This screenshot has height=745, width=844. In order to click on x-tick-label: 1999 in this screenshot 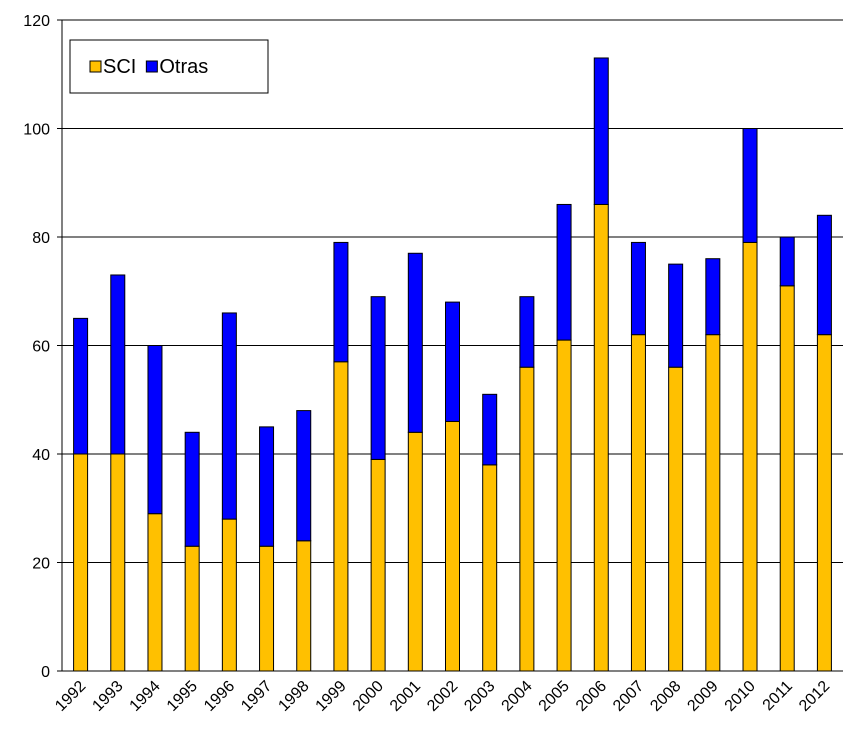, I will do `click(331, 696)`.